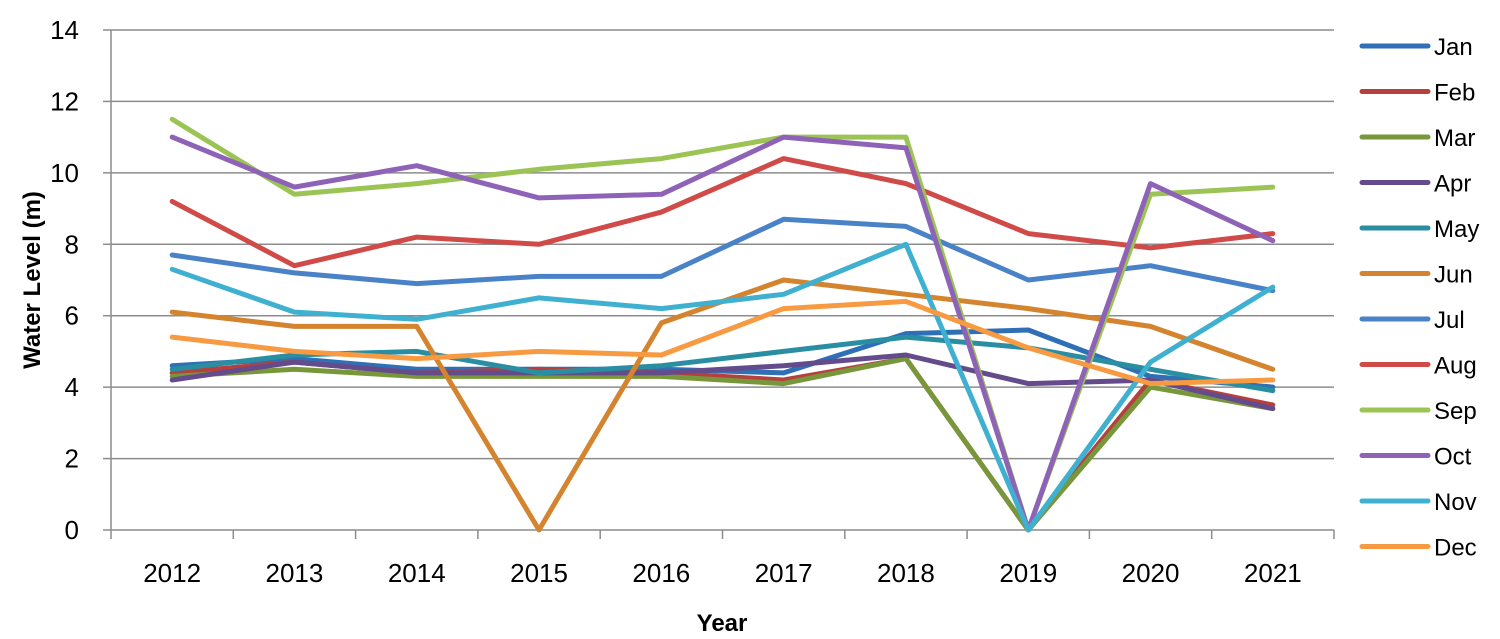 The image size is (1500, 639). I want to click on legend-label: May, so click(1456, 229).